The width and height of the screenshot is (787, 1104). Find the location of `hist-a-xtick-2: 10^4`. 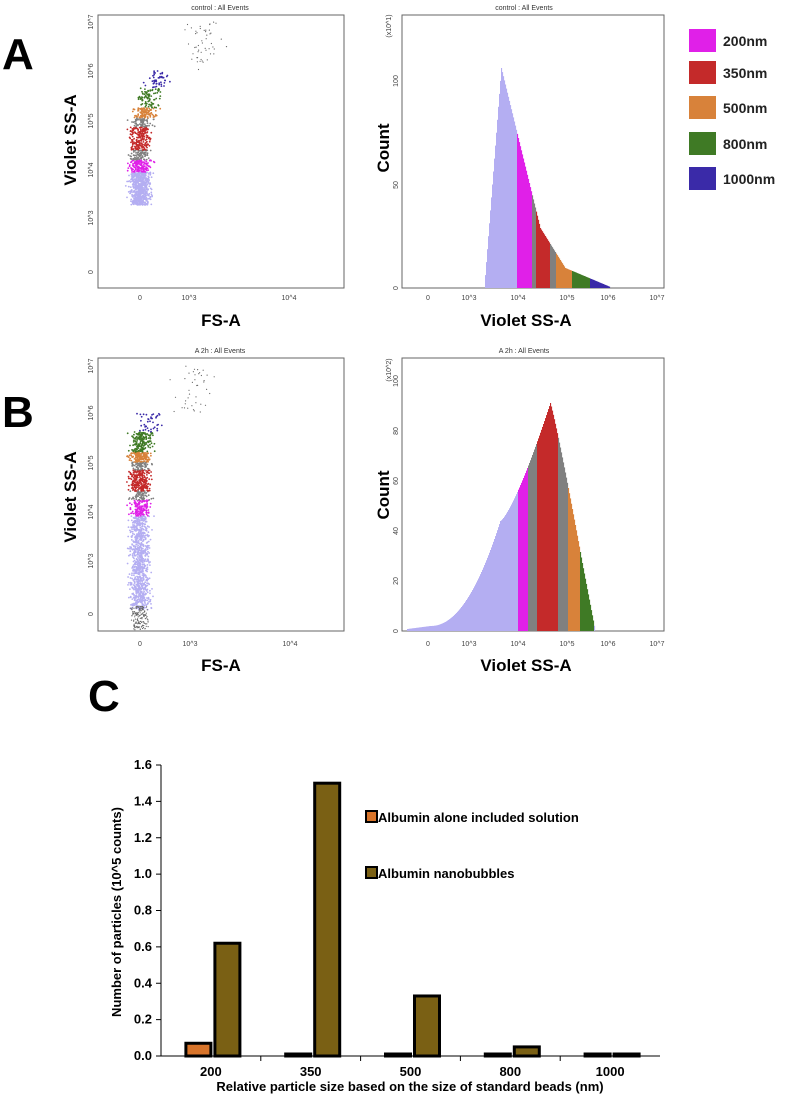

hist-a-xtick-2: 10^4 is located at coordinates (518, 298).